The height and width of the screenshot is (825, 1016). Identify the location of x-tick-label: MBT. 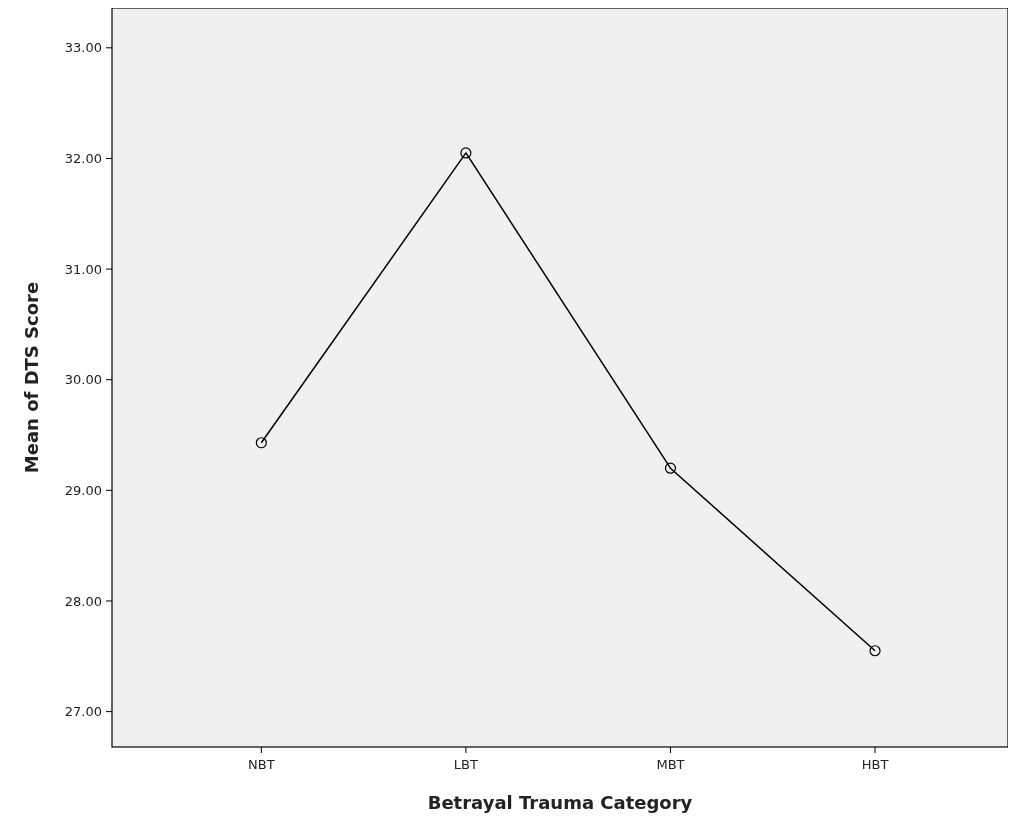
(670, 764).